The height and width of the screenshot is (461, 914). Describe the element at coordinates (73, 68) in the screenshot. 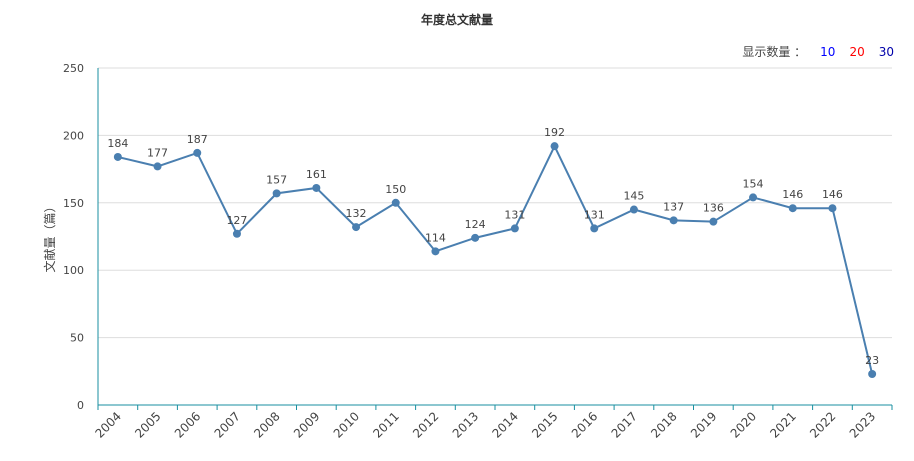

I see `y-tick-label: 250` at that location.